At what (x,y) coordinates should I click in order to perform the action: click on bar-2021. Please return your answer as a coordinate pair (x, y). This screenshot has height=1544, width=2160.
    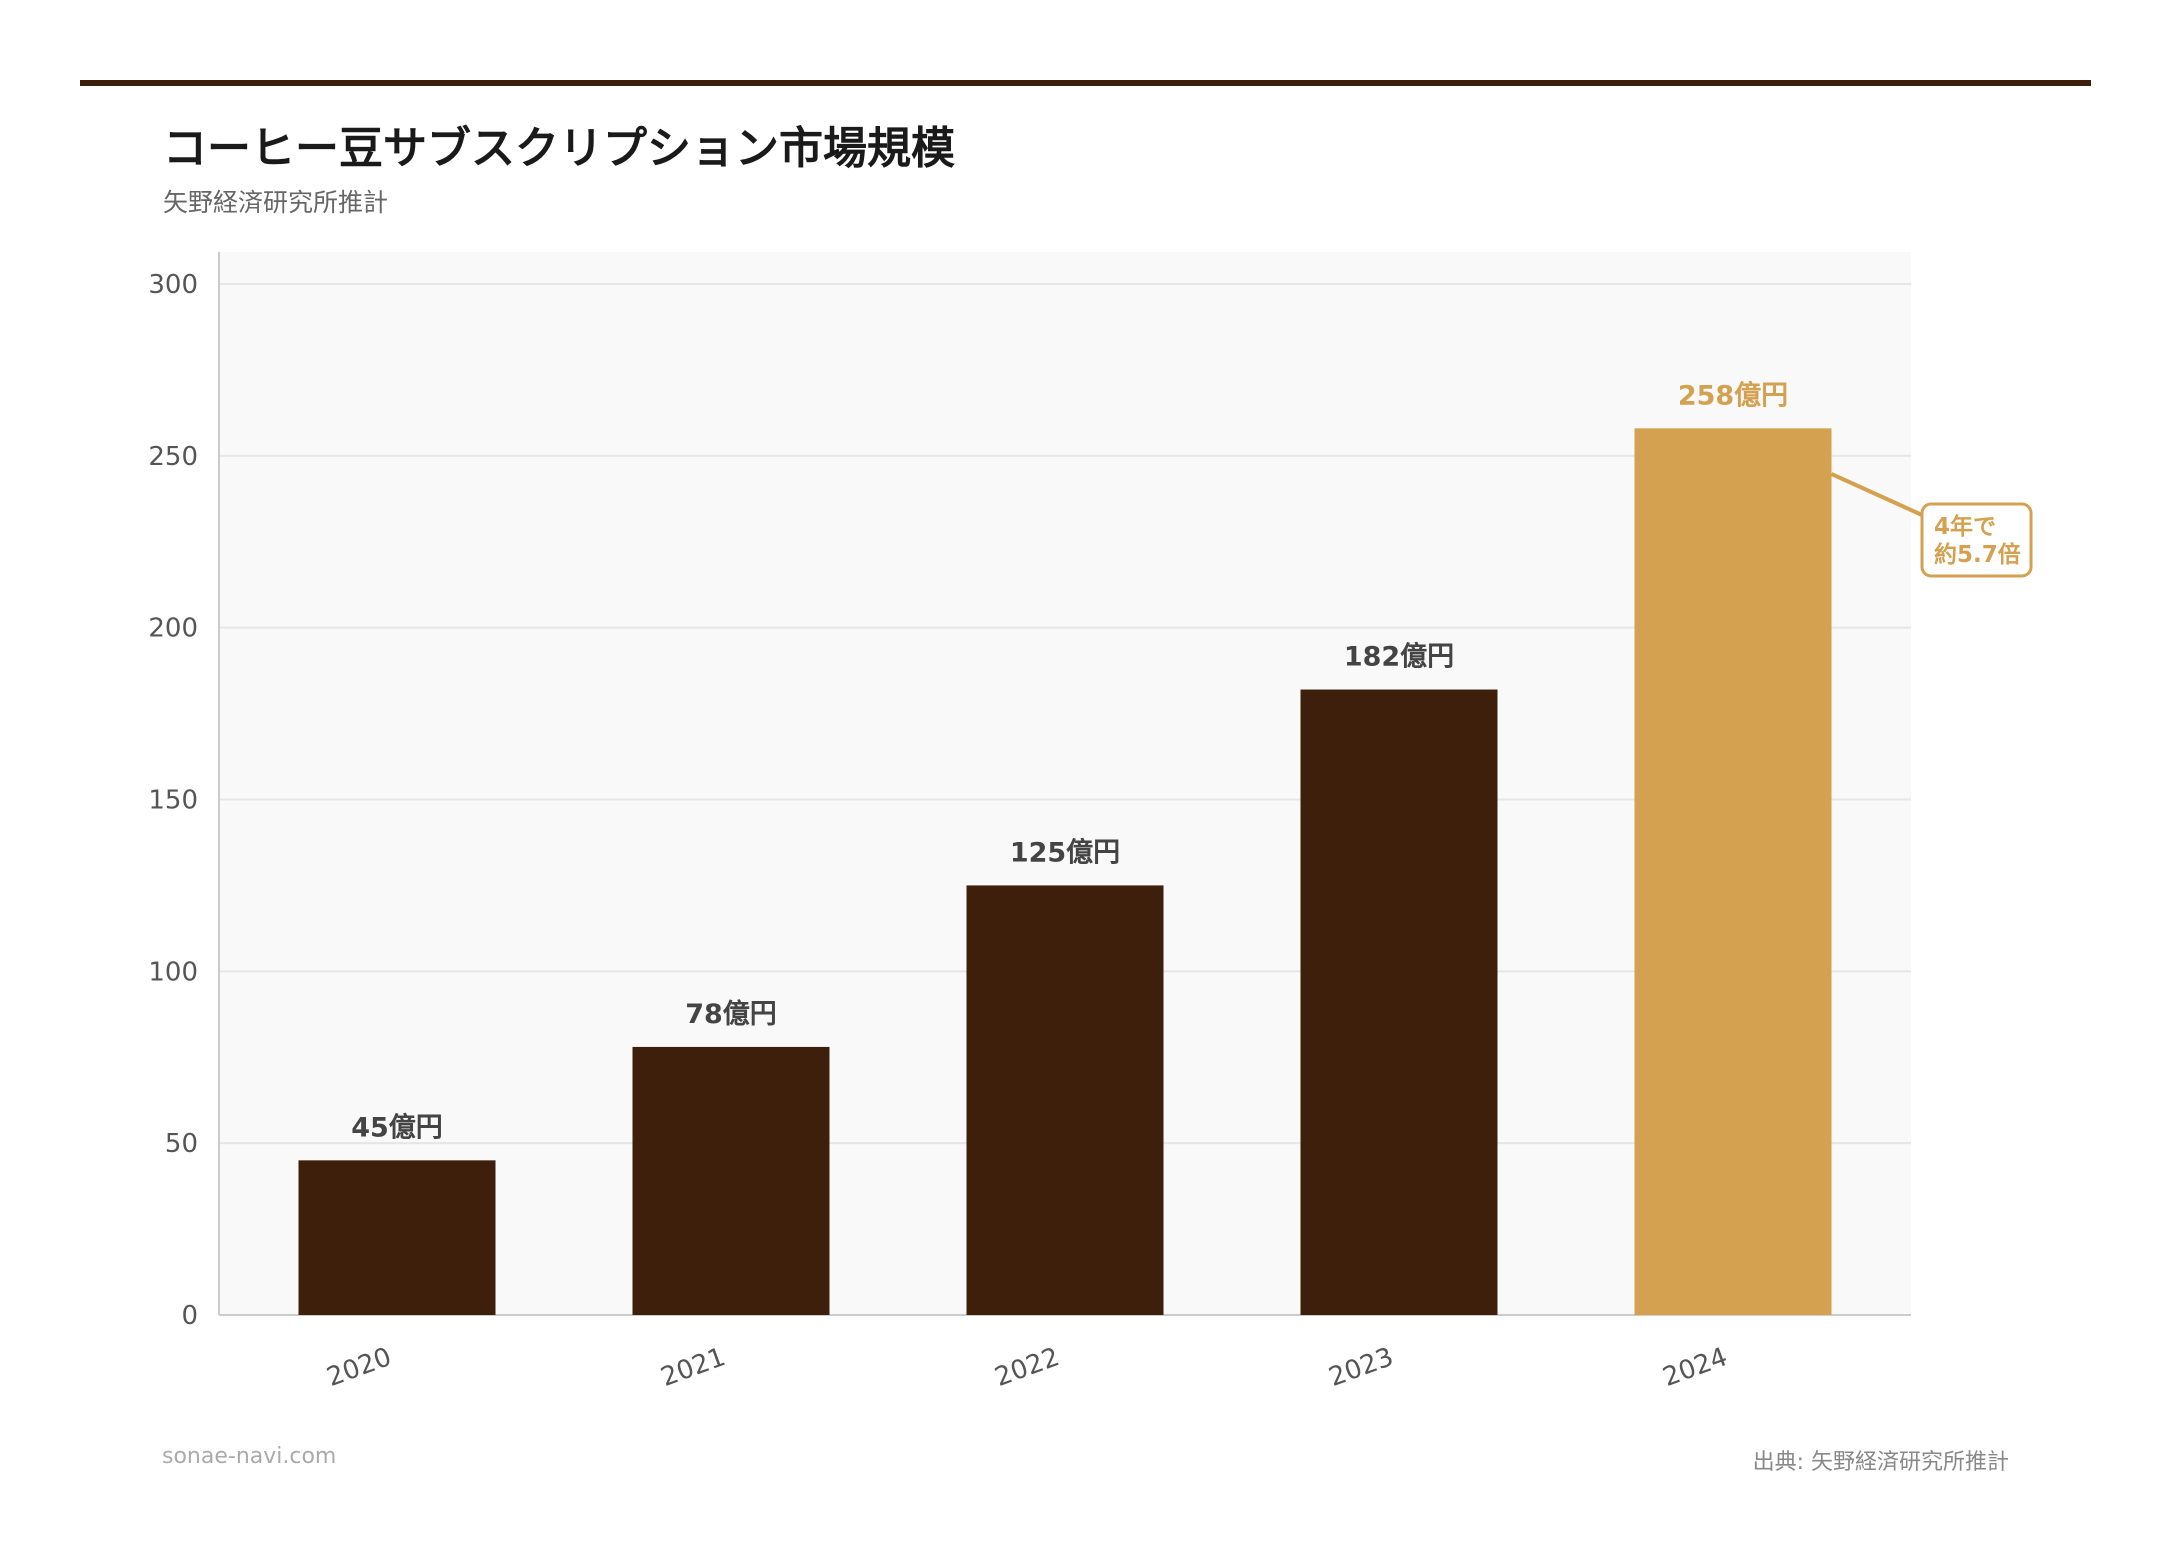
    Looking at the image, I should click on (731, 1180).